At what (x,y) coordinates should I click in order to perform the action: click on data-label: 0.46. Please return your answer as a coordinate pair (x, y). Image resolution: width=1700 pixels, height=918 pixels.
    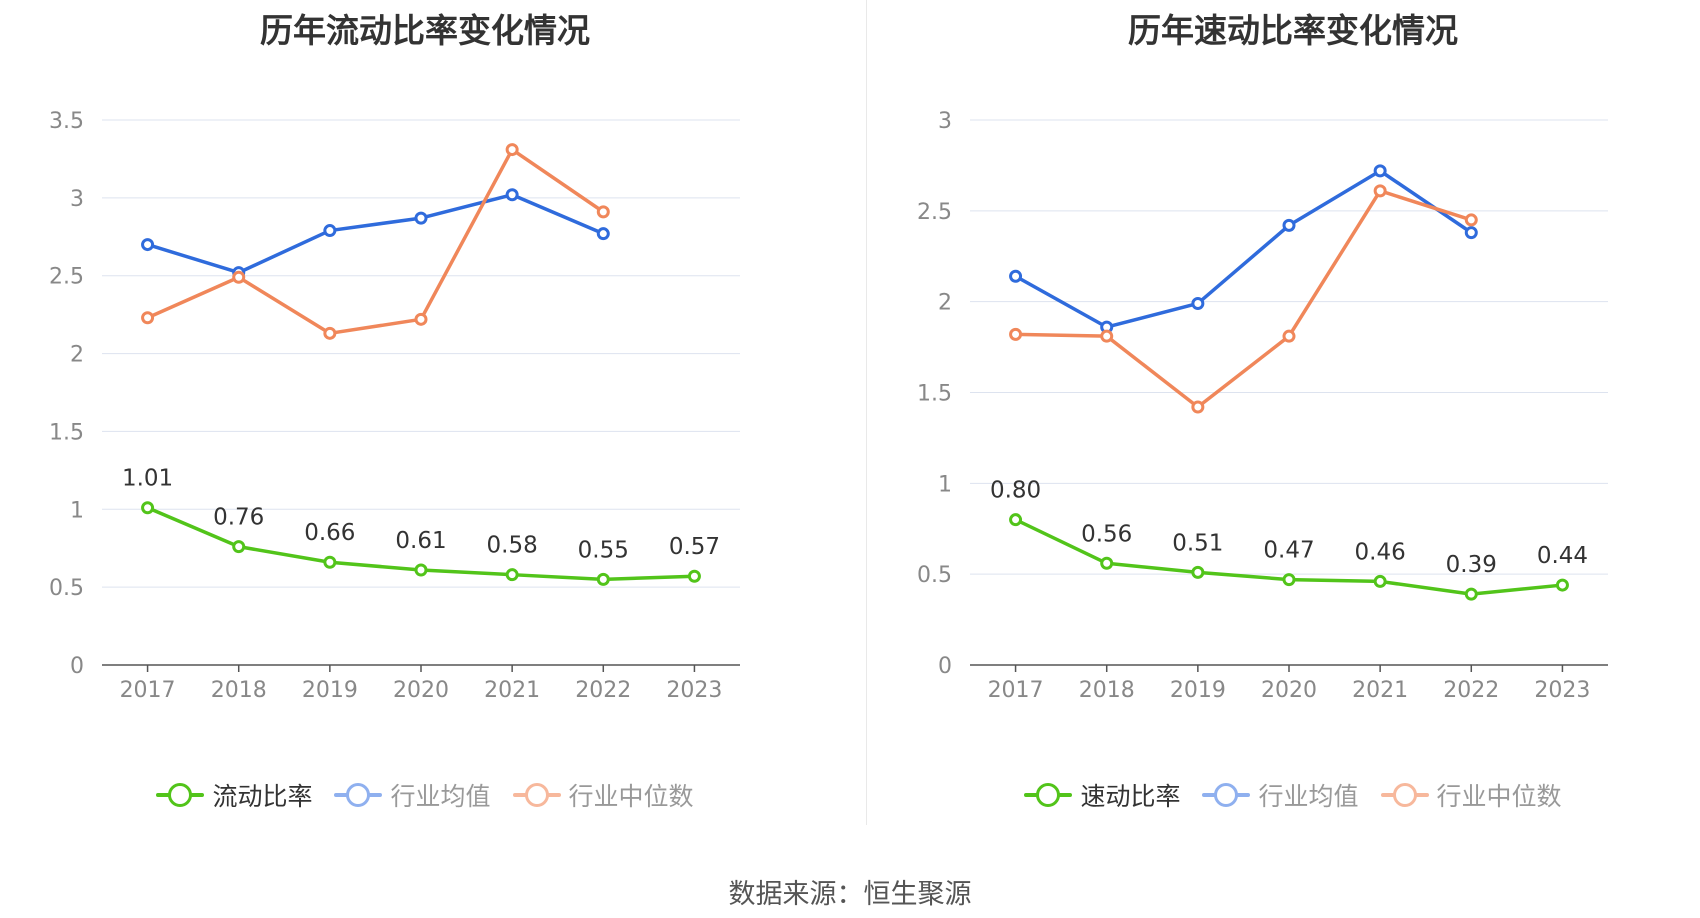
    Looking at the image, I should click on (1380, 552).